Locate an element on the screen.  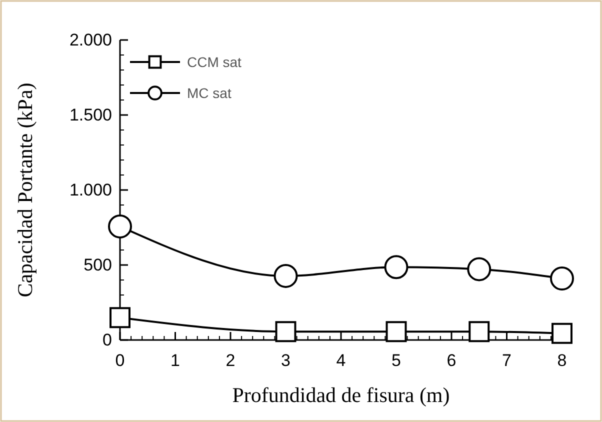
y-tick-label: 500 is located at coordinates (98, 264).